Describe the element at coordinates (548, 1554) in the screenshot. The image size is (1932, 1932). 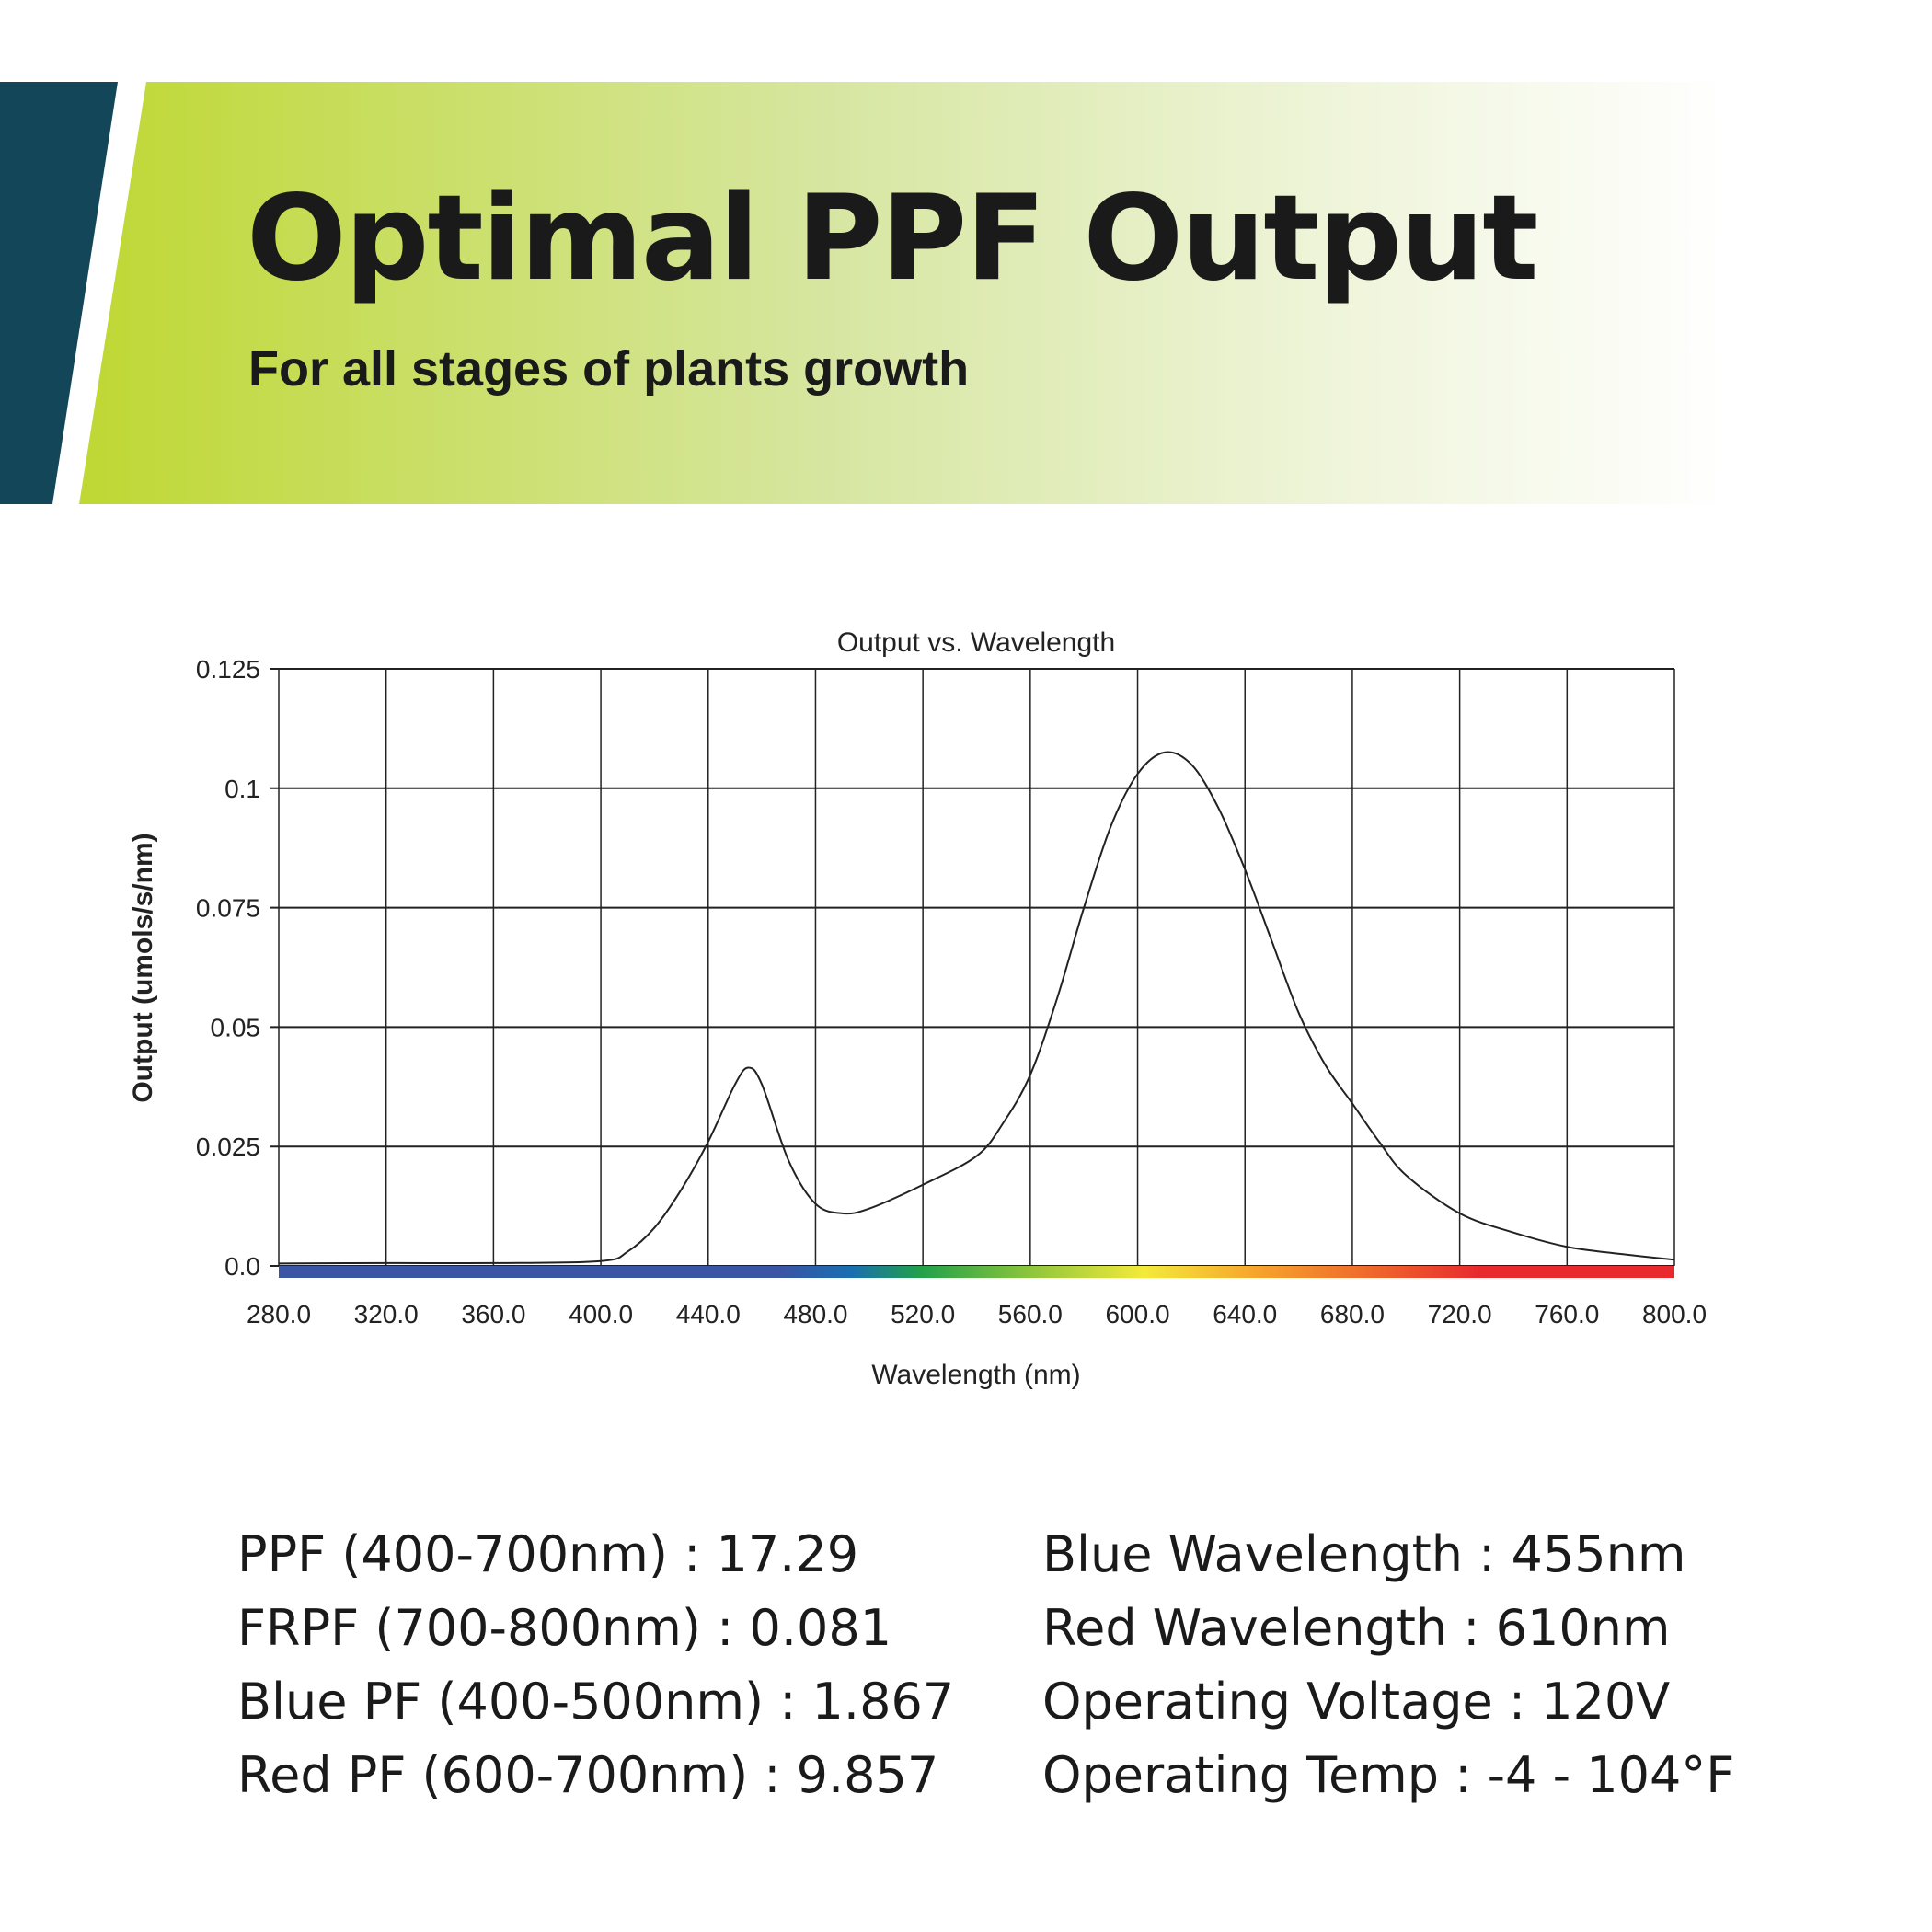
I see `spec-ppf: PPF (400-700nm) : 17.29` at that location.